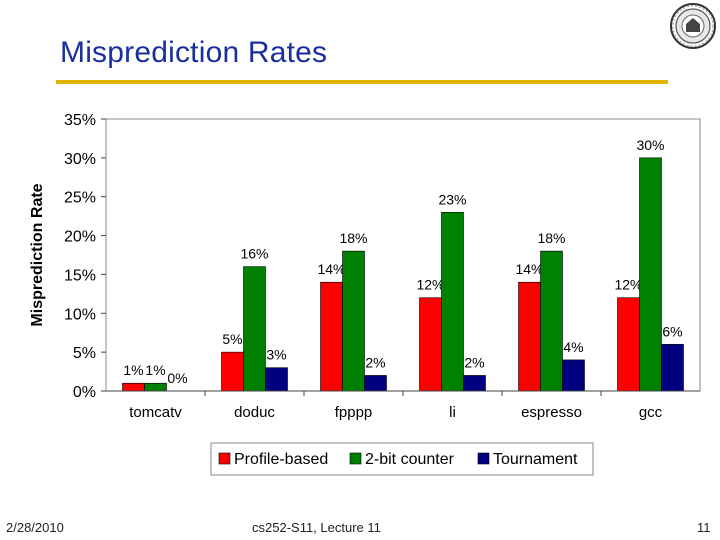  I want to click on data-label: 16%, so click(254, 254).